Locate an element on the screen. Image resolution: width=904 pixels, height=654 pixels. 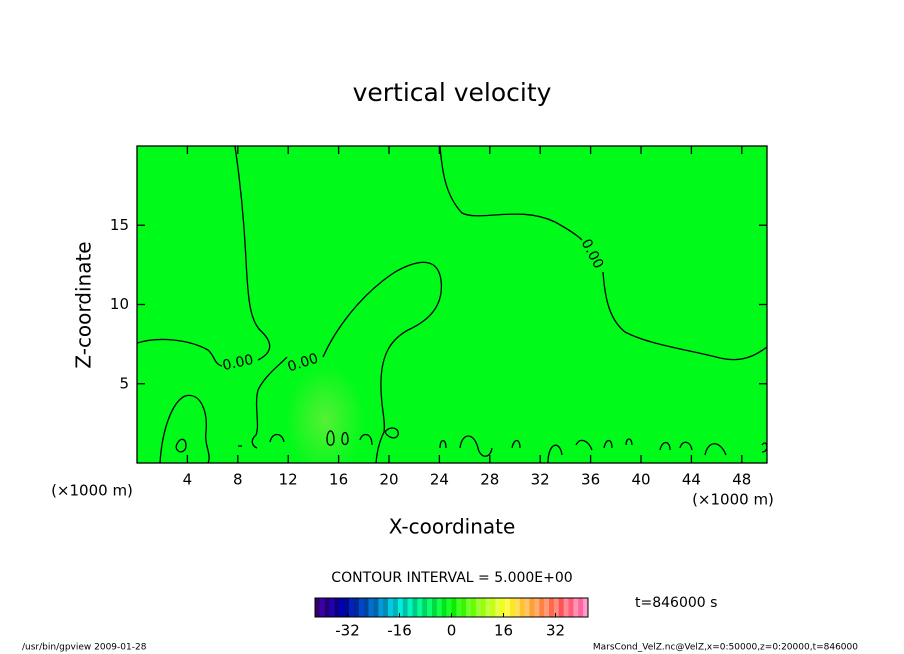
x-tick-label: 44 is located at coordinates (691, 480).